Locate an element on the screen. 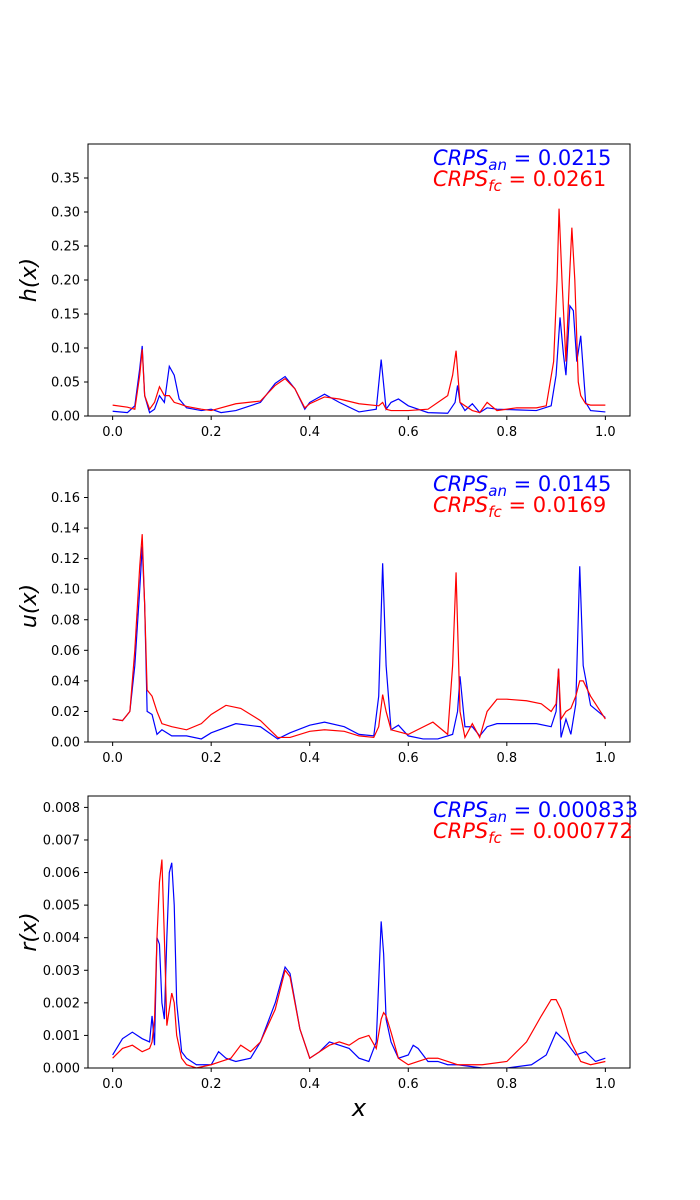 The height and width of the screenshot is (1200, 700). crps-value: = 0.0169 is located at coordinates (554, 505).